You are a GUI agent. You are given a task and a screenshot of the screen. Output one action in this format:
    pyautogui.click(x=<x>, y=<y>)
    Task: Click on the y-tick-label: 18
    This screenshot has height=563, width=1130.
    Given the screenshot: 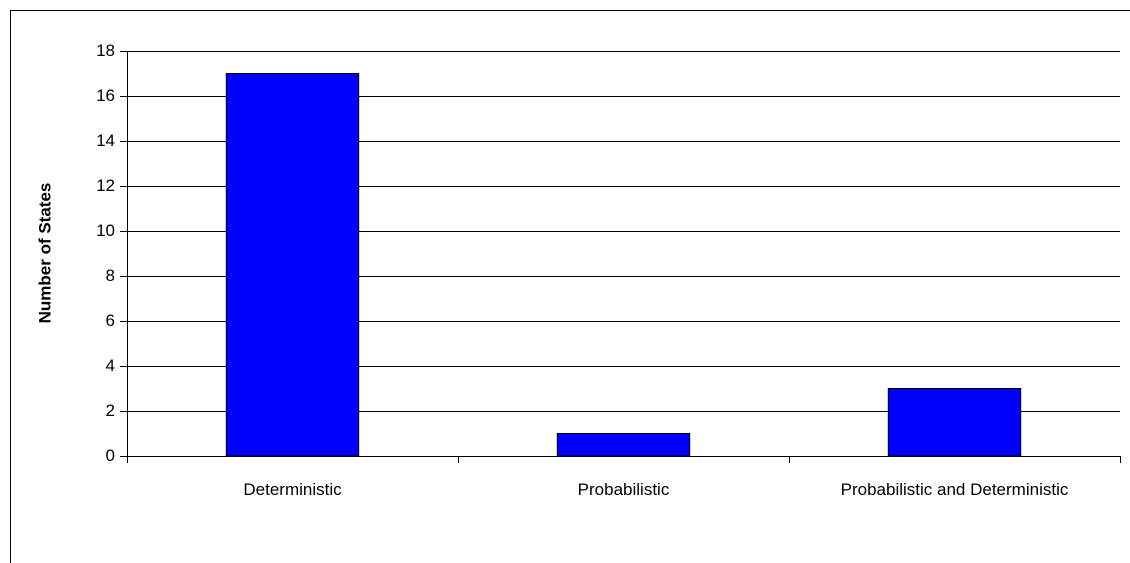 What is the action you would take?
    pyautogui.click(x=105, y=50)
    